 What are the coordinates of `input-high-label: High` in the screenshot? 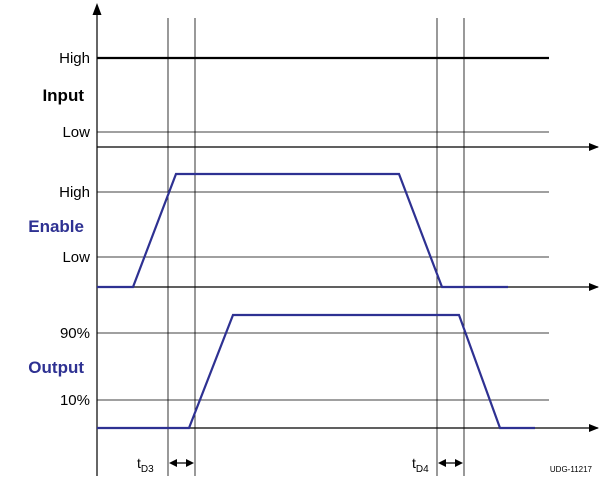 It's located at (74, 58).